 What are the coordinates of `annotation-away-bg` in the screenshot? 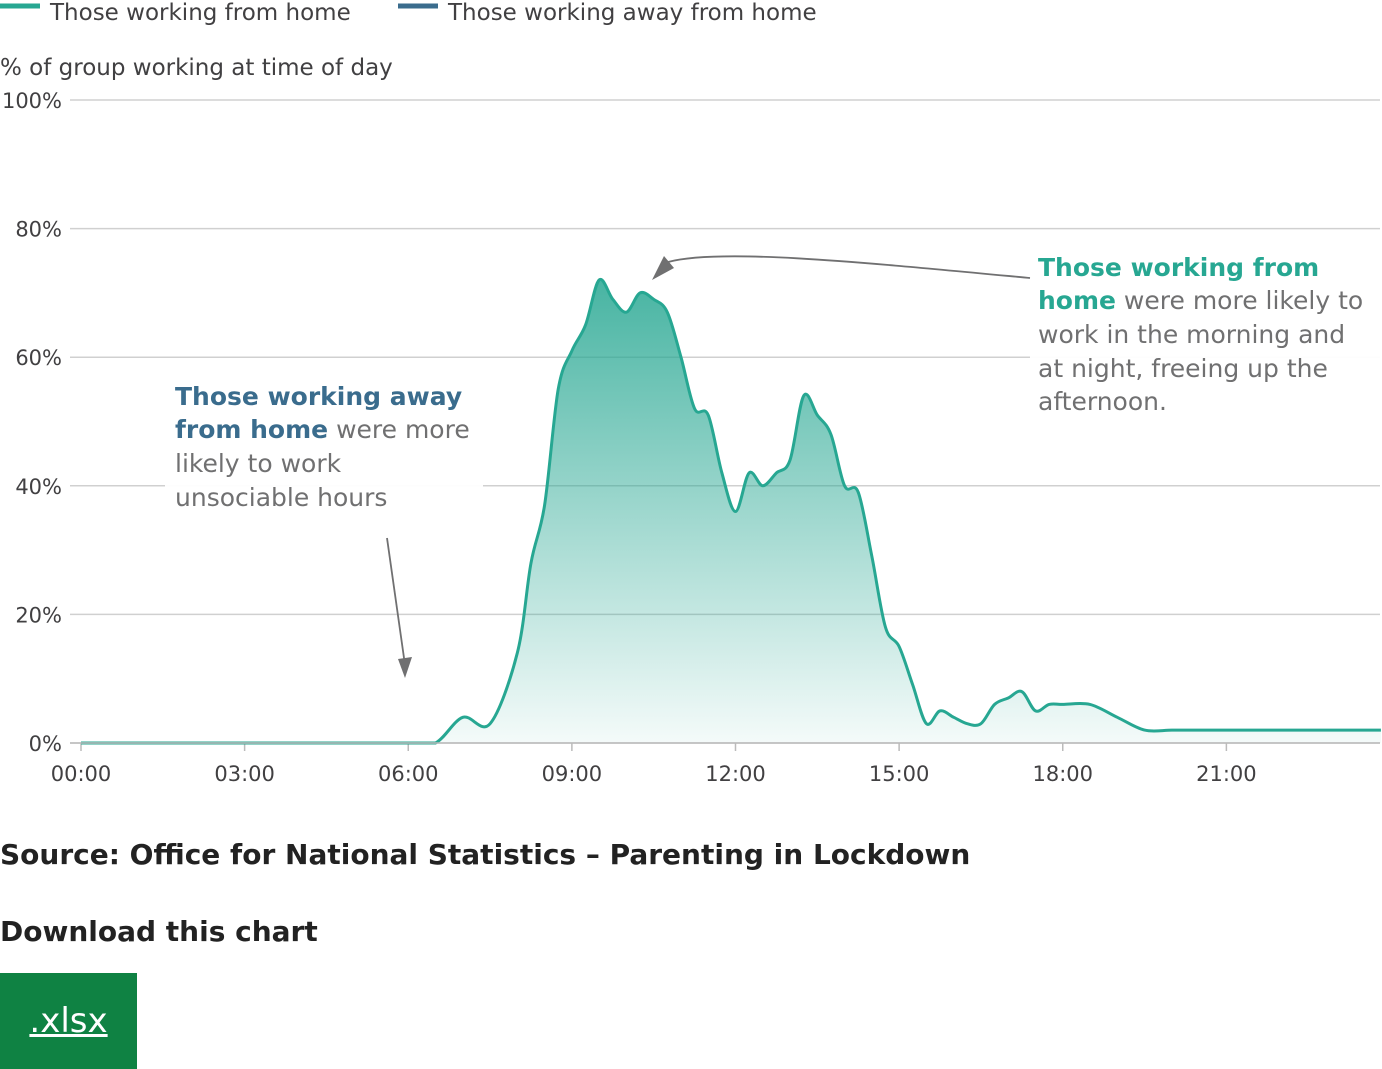 It's located at (324, 445).